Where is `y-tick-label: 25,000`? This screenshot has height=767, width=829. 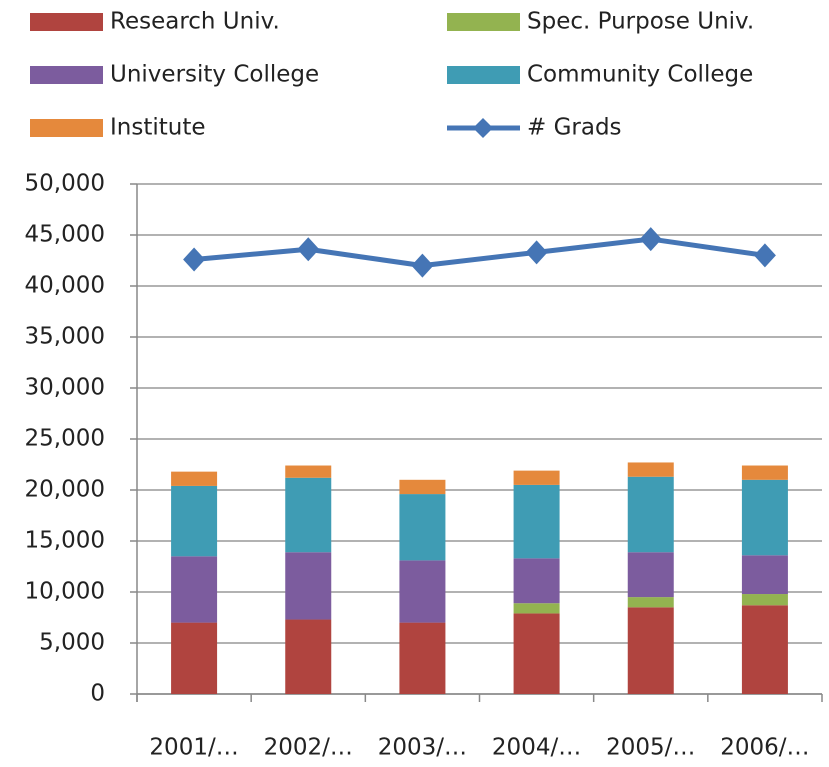 y-tick-label: 25,000 is located at coordinates (65, 439).